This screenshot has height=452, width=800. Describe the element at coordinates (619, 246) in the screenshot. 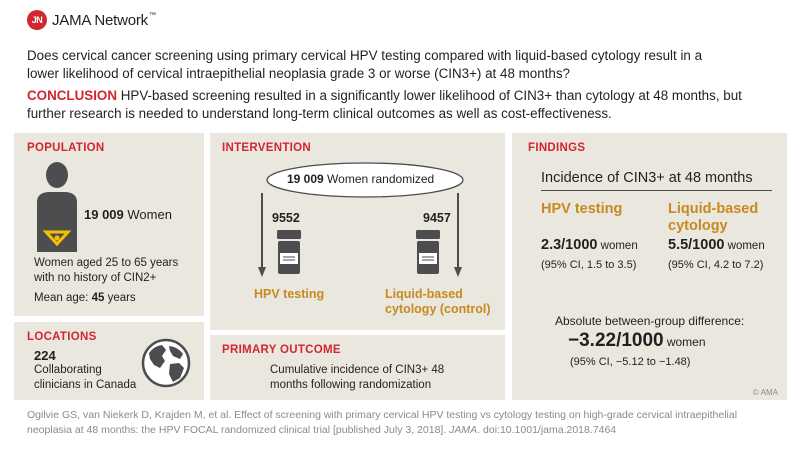

I see `findings-hpv-unit: women` at that location.